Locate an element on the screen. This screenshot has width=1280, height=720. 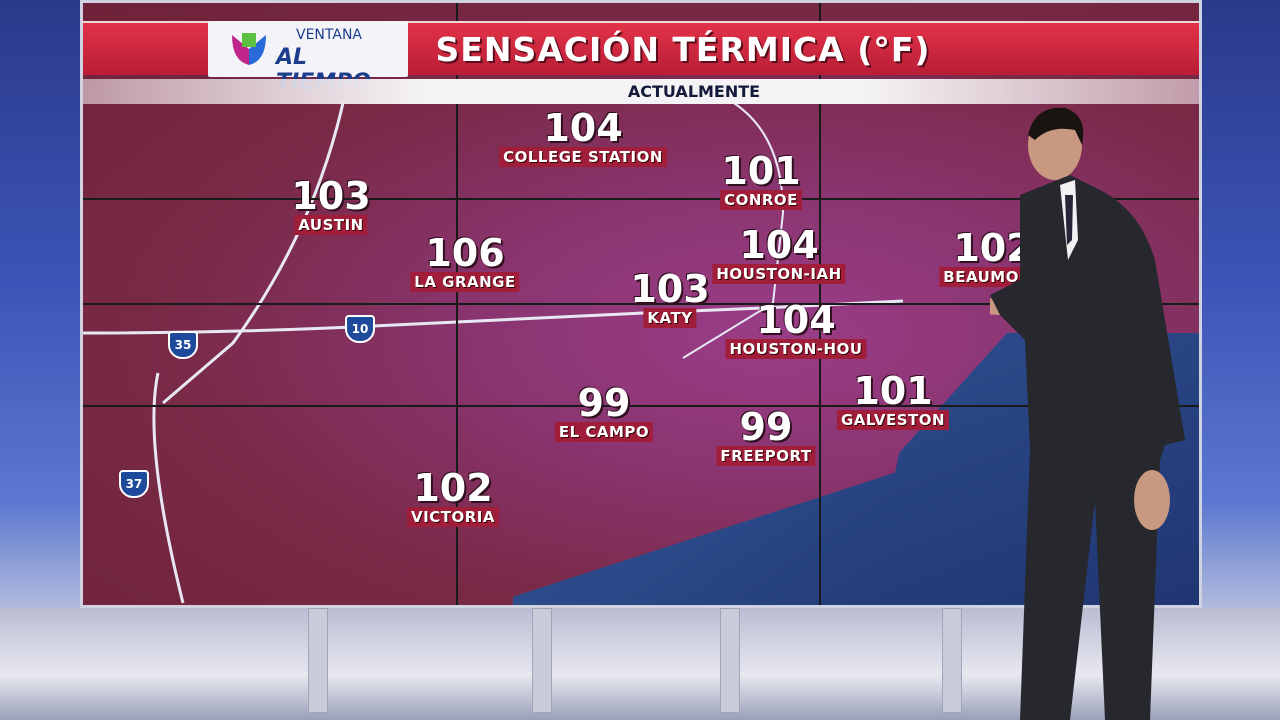
city-name-label: VICTORIA is located at coordinates (453, 517).